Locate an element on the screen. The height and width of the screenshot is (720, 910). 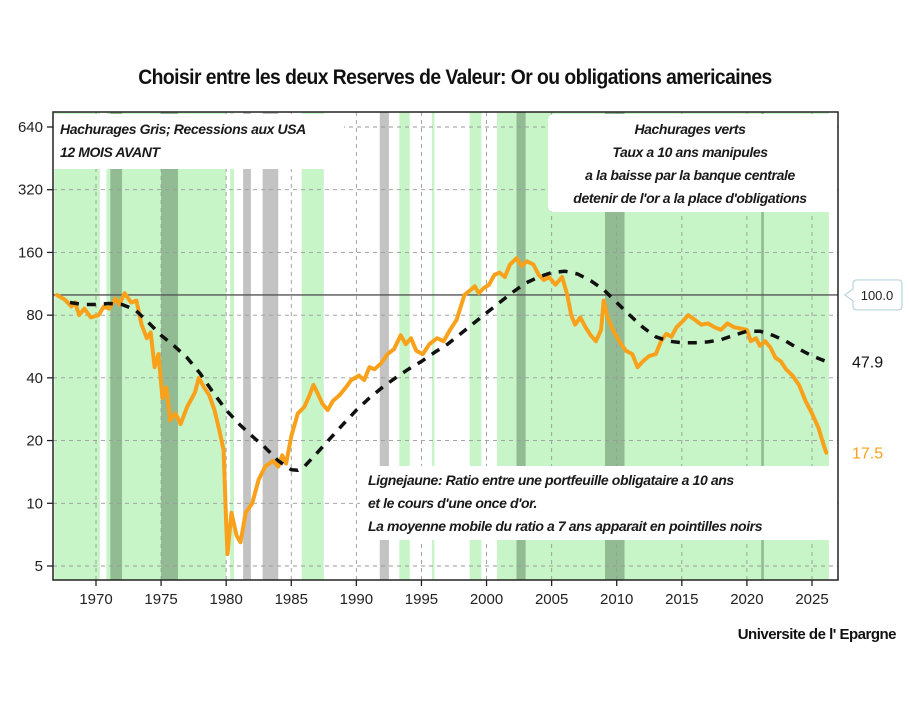
line-note-line-2: et le cours d'une once d'or. is located at coordinates (452, 503).